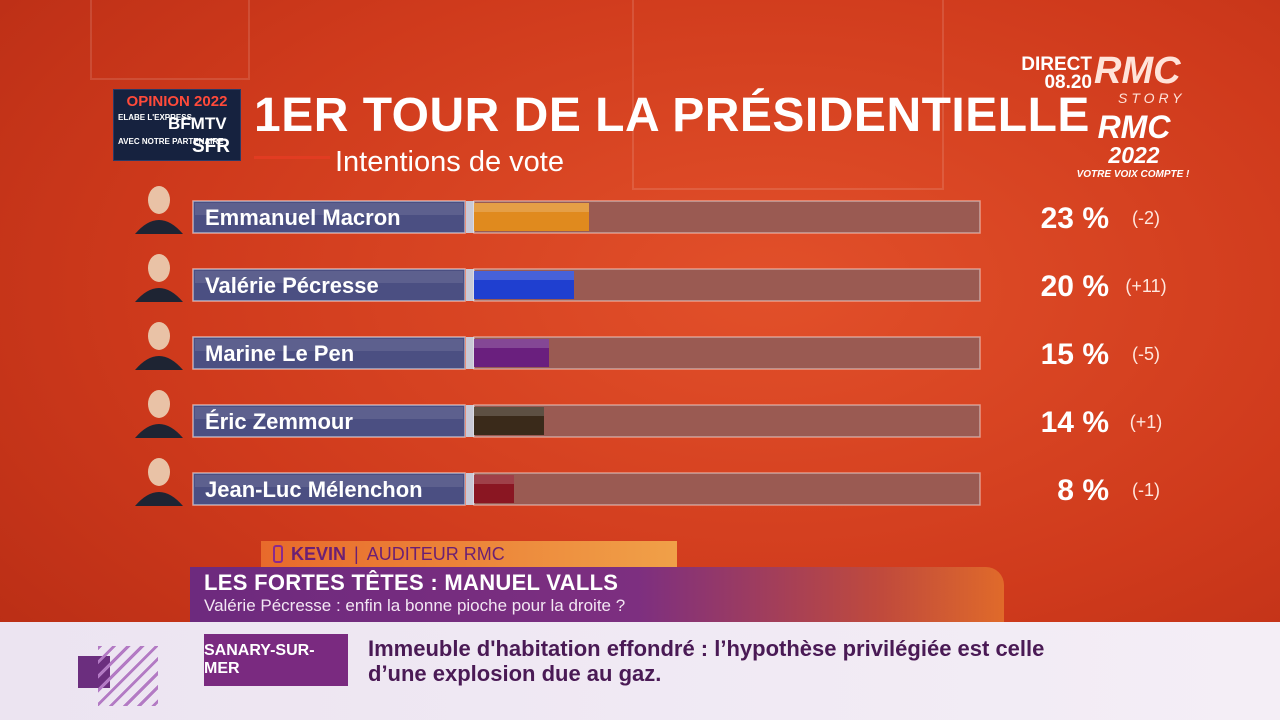  I want to click on rmc-2022-logo: RMC, so click(1134, 127).